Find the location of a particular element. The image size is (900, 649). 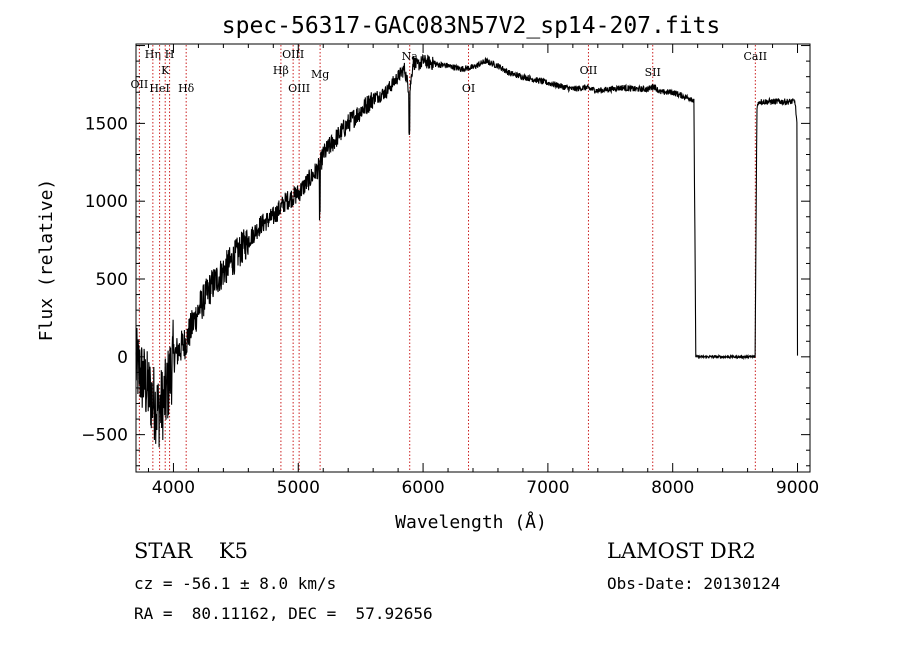

y-tick-label: 0 is located at coordinates (122, 358).